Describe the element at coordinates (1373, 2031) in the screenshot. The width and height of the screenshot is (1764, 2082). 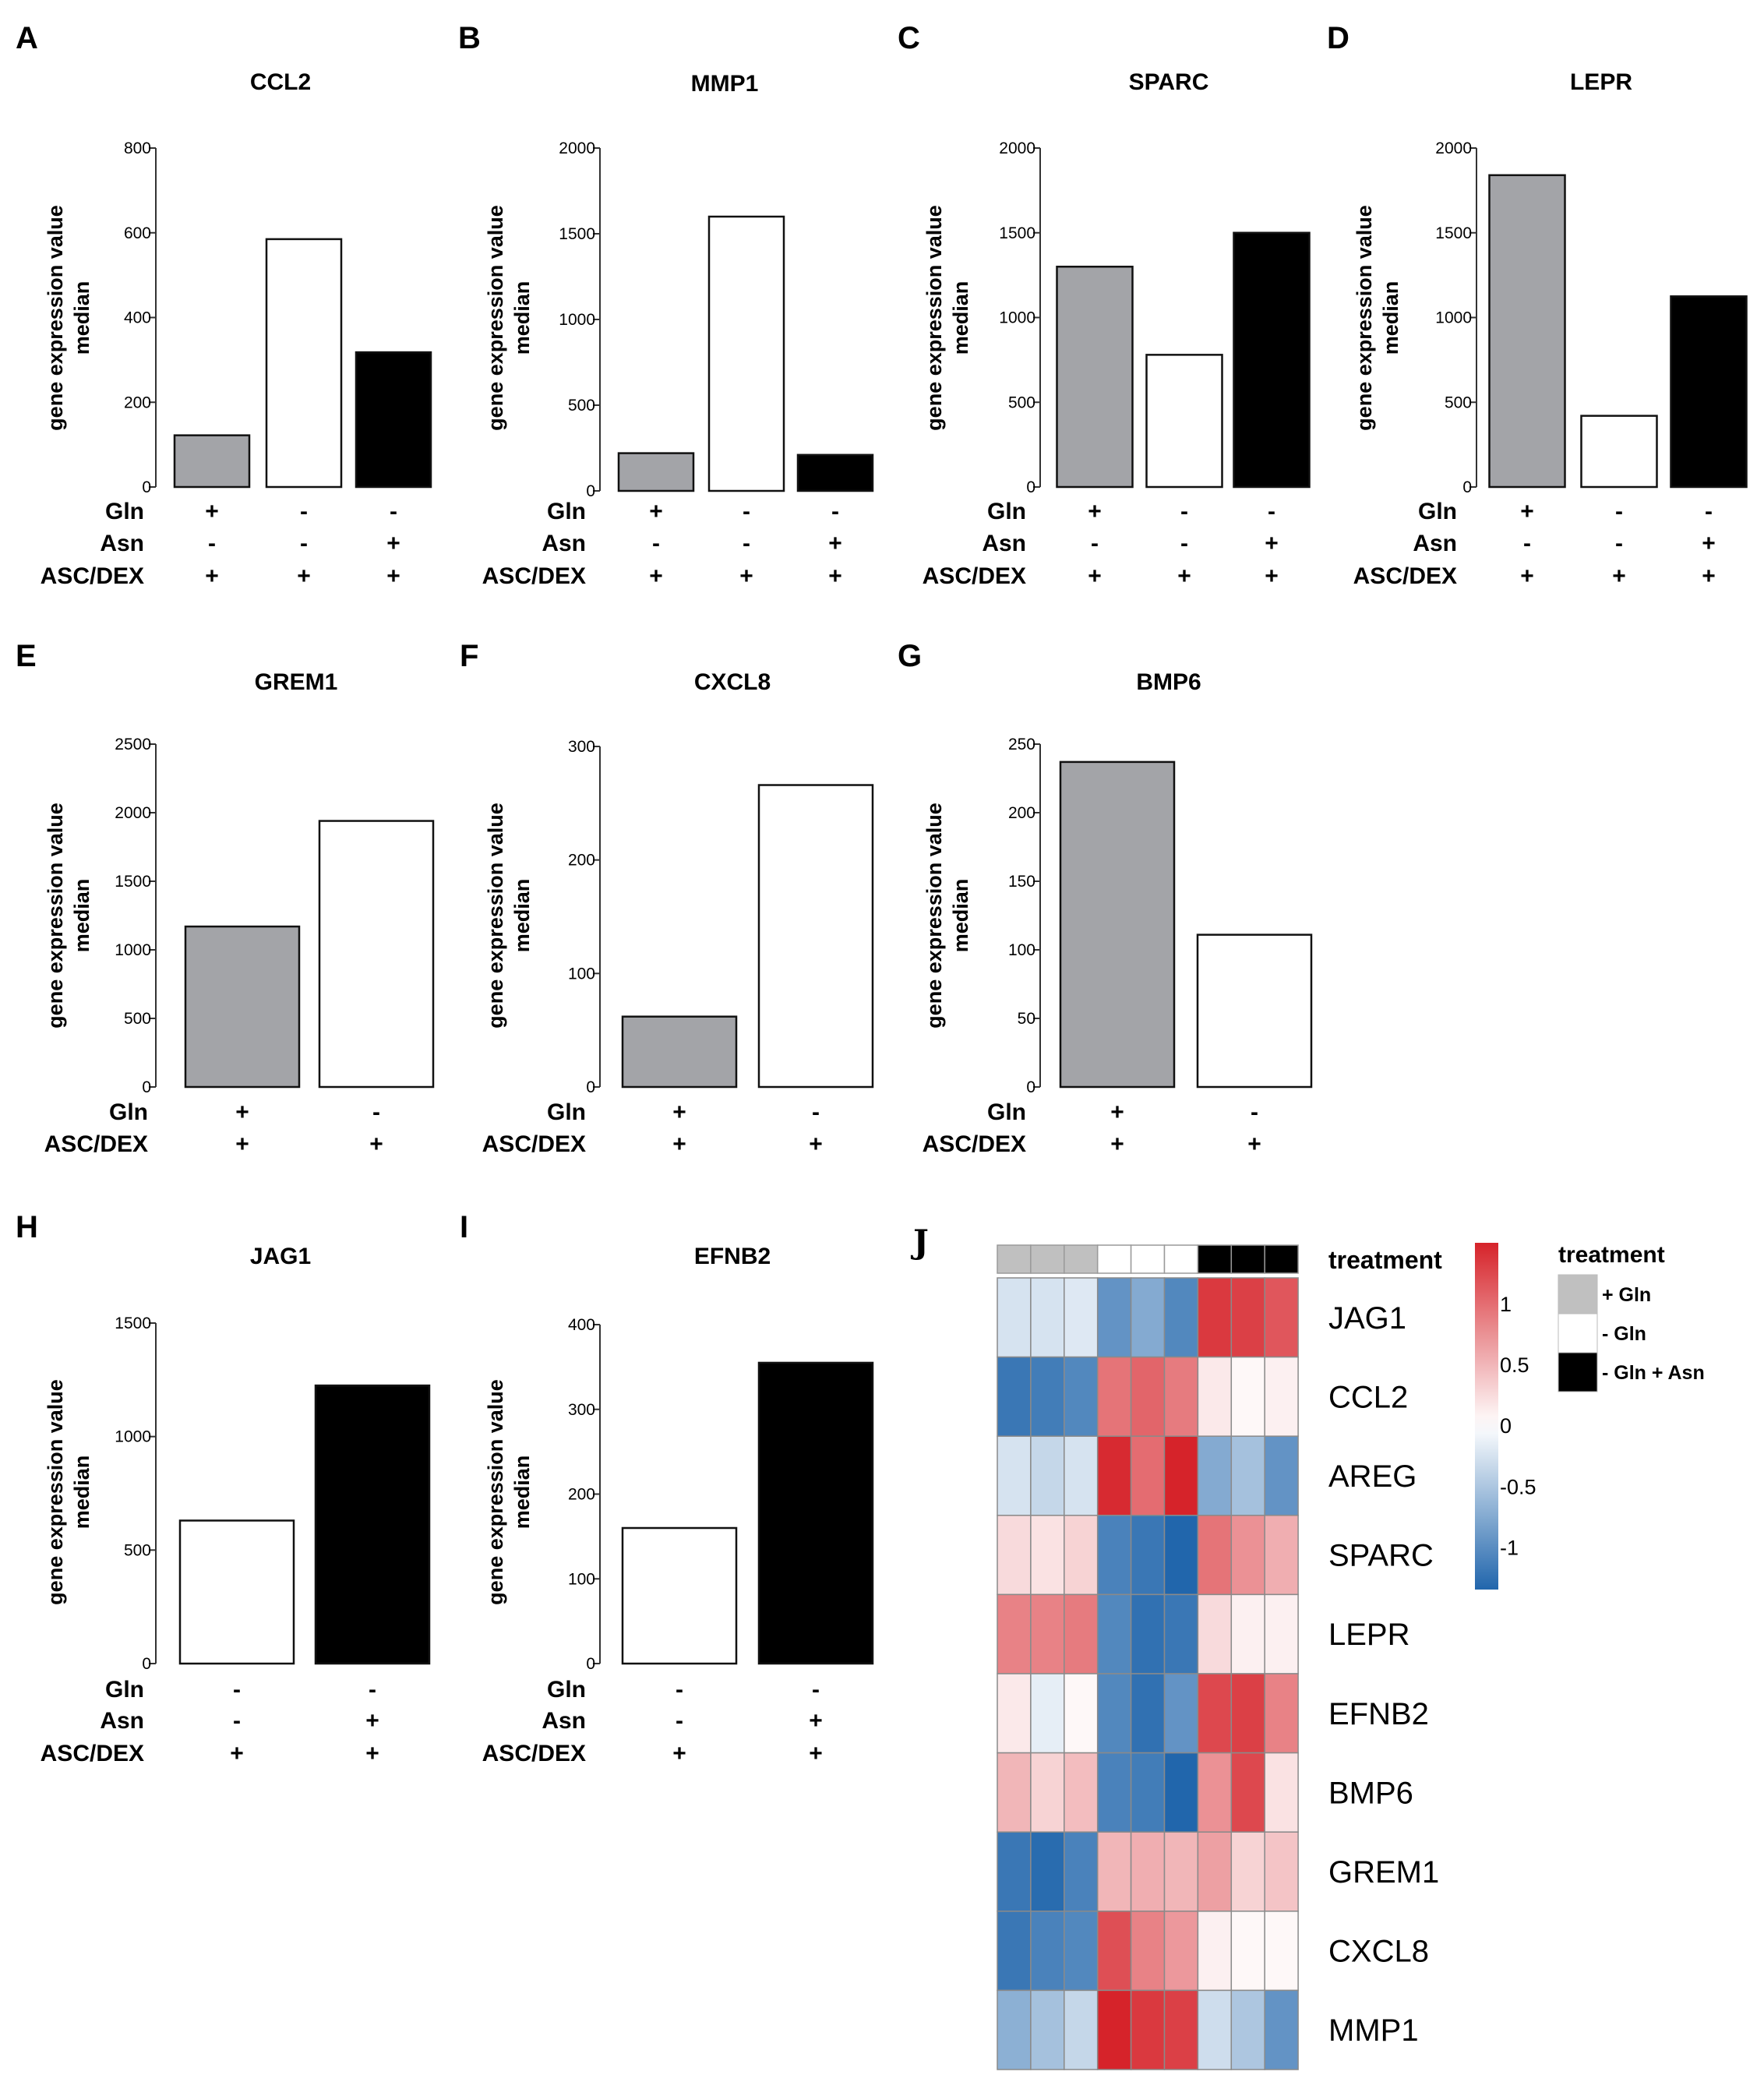
I see `gene-label: MMP1` at that location.